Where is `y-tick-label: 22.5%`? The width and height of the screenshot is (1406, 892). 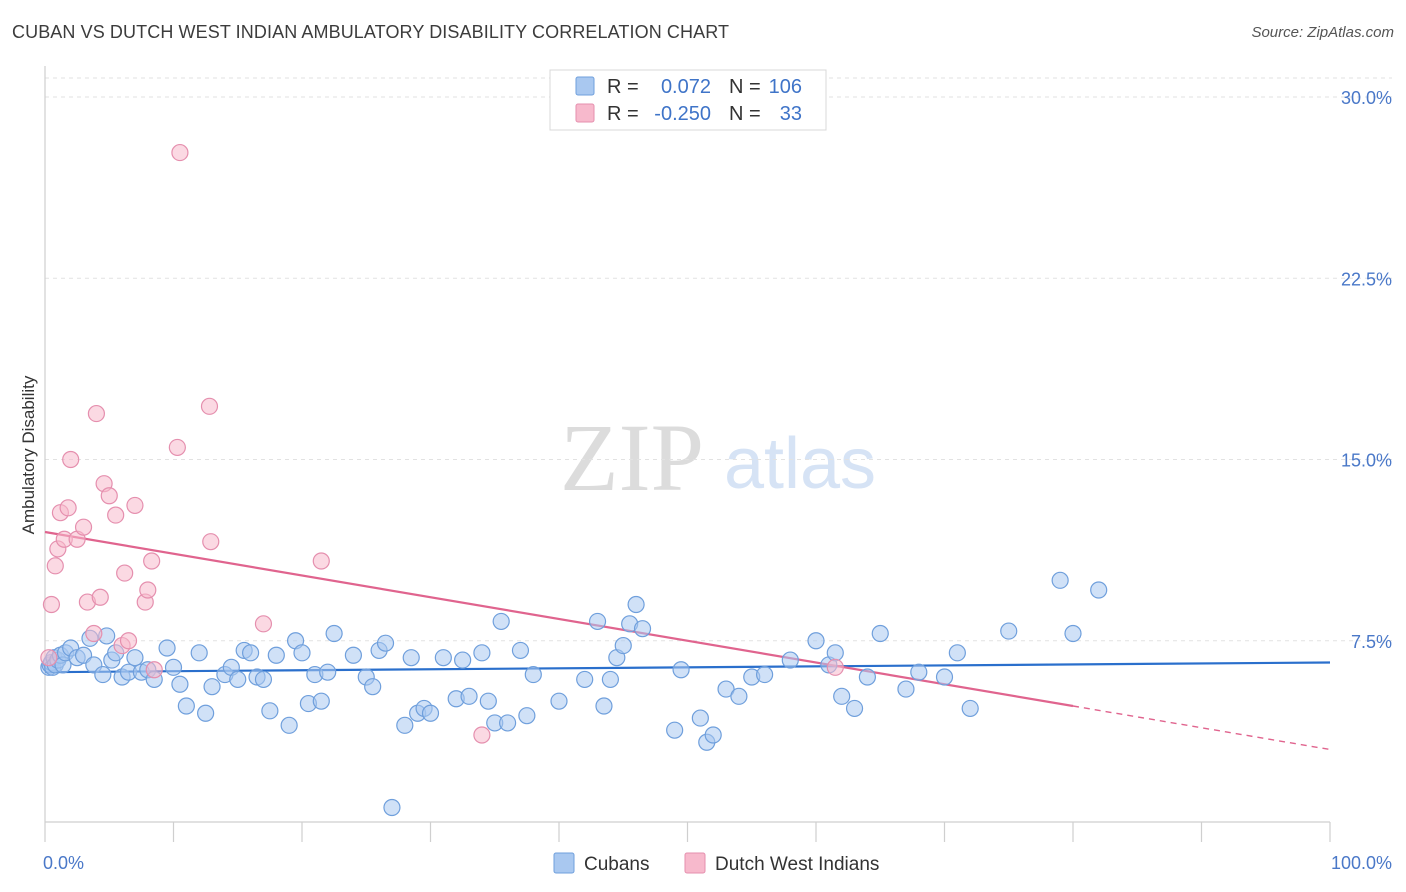 y-tick-label: 22.5% is located at coordinates (1366, 279).